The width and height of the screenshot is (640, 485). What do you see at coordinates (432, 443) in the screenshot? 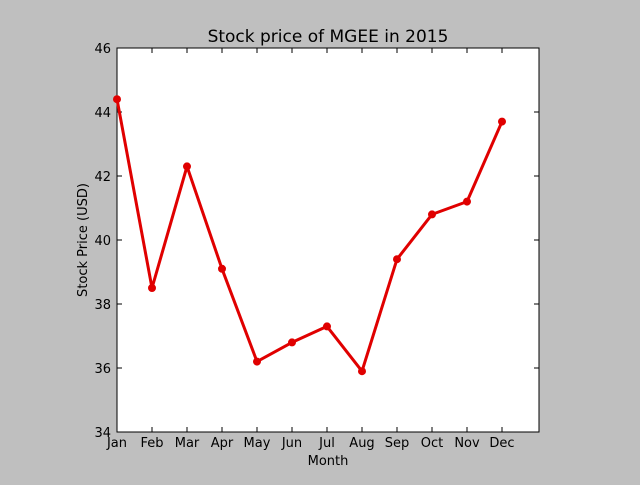
I see `x-tick-label: Oct` at bounding box center [432, 443].